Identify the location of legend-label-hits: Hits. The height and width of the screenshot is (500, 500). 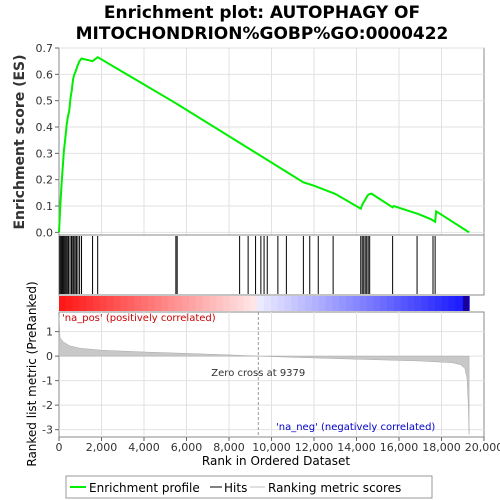
(235, 488).